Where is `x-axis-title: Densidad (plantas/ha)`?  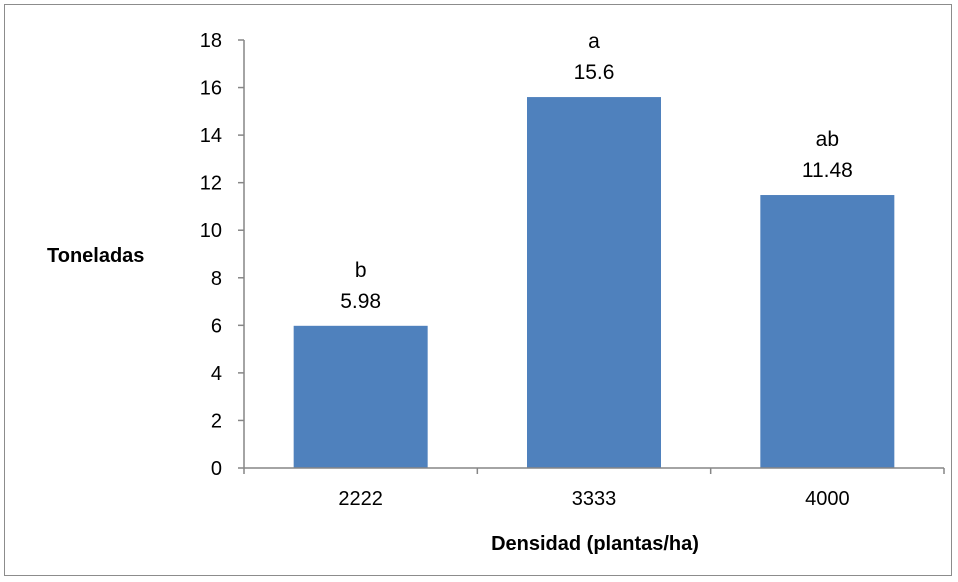 x-axis-title: Densidad (plantas/ha) is located at coordinates (595, 544).